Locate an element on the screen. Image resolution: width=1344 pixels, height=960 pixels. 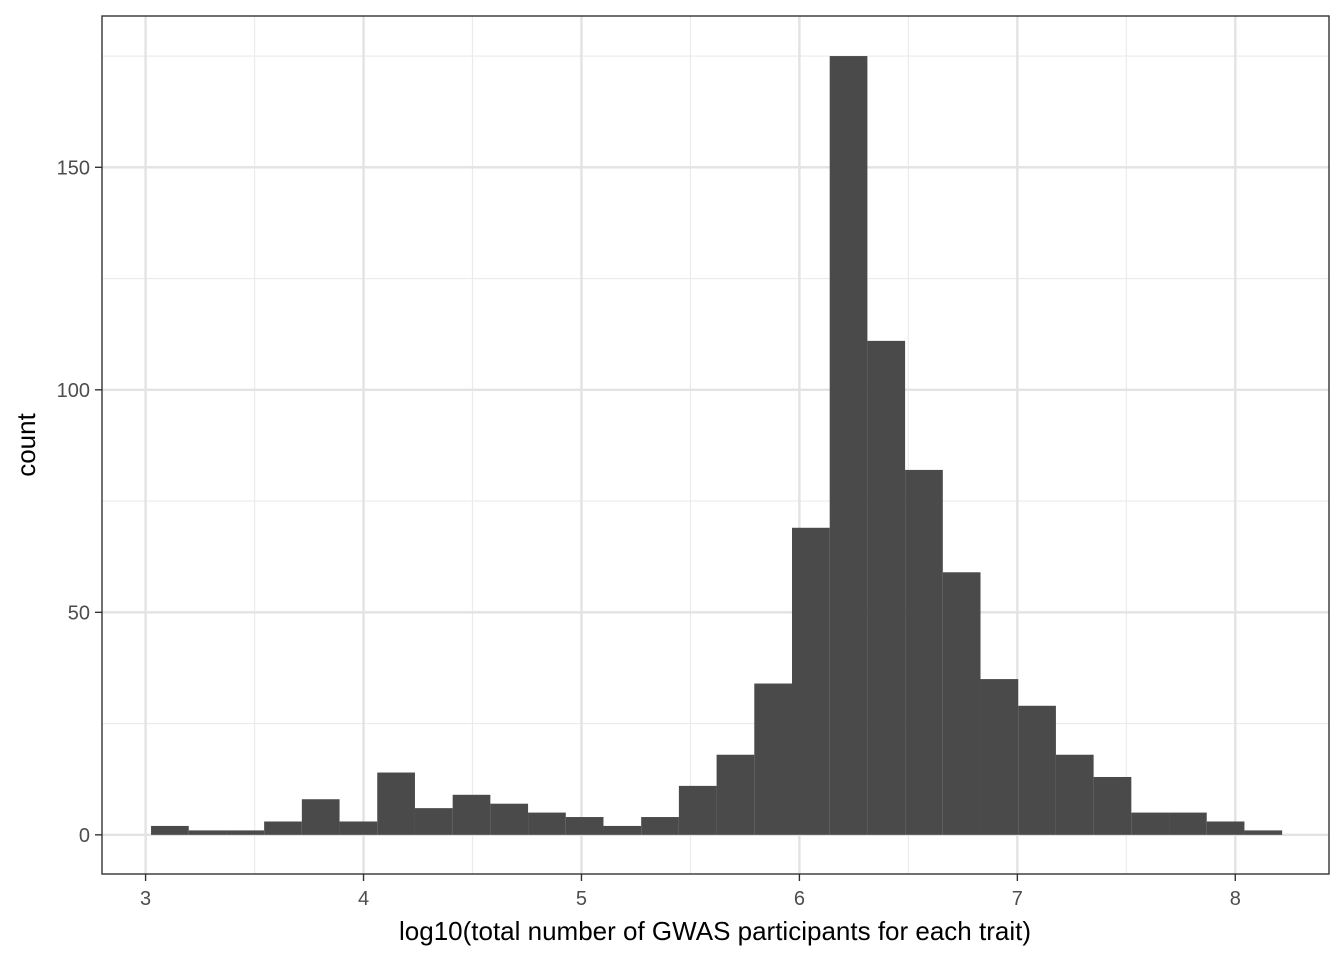
y-tick-label: 50 is located at coordinates (79, 613).